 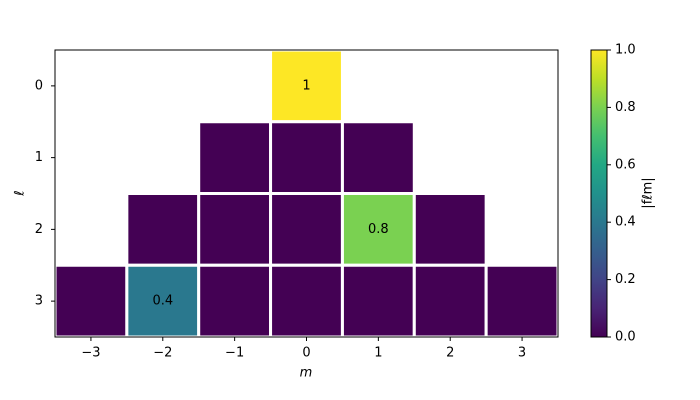 I want to click on colorbar-tick-label: 0.4, so click(x=625, y=222).